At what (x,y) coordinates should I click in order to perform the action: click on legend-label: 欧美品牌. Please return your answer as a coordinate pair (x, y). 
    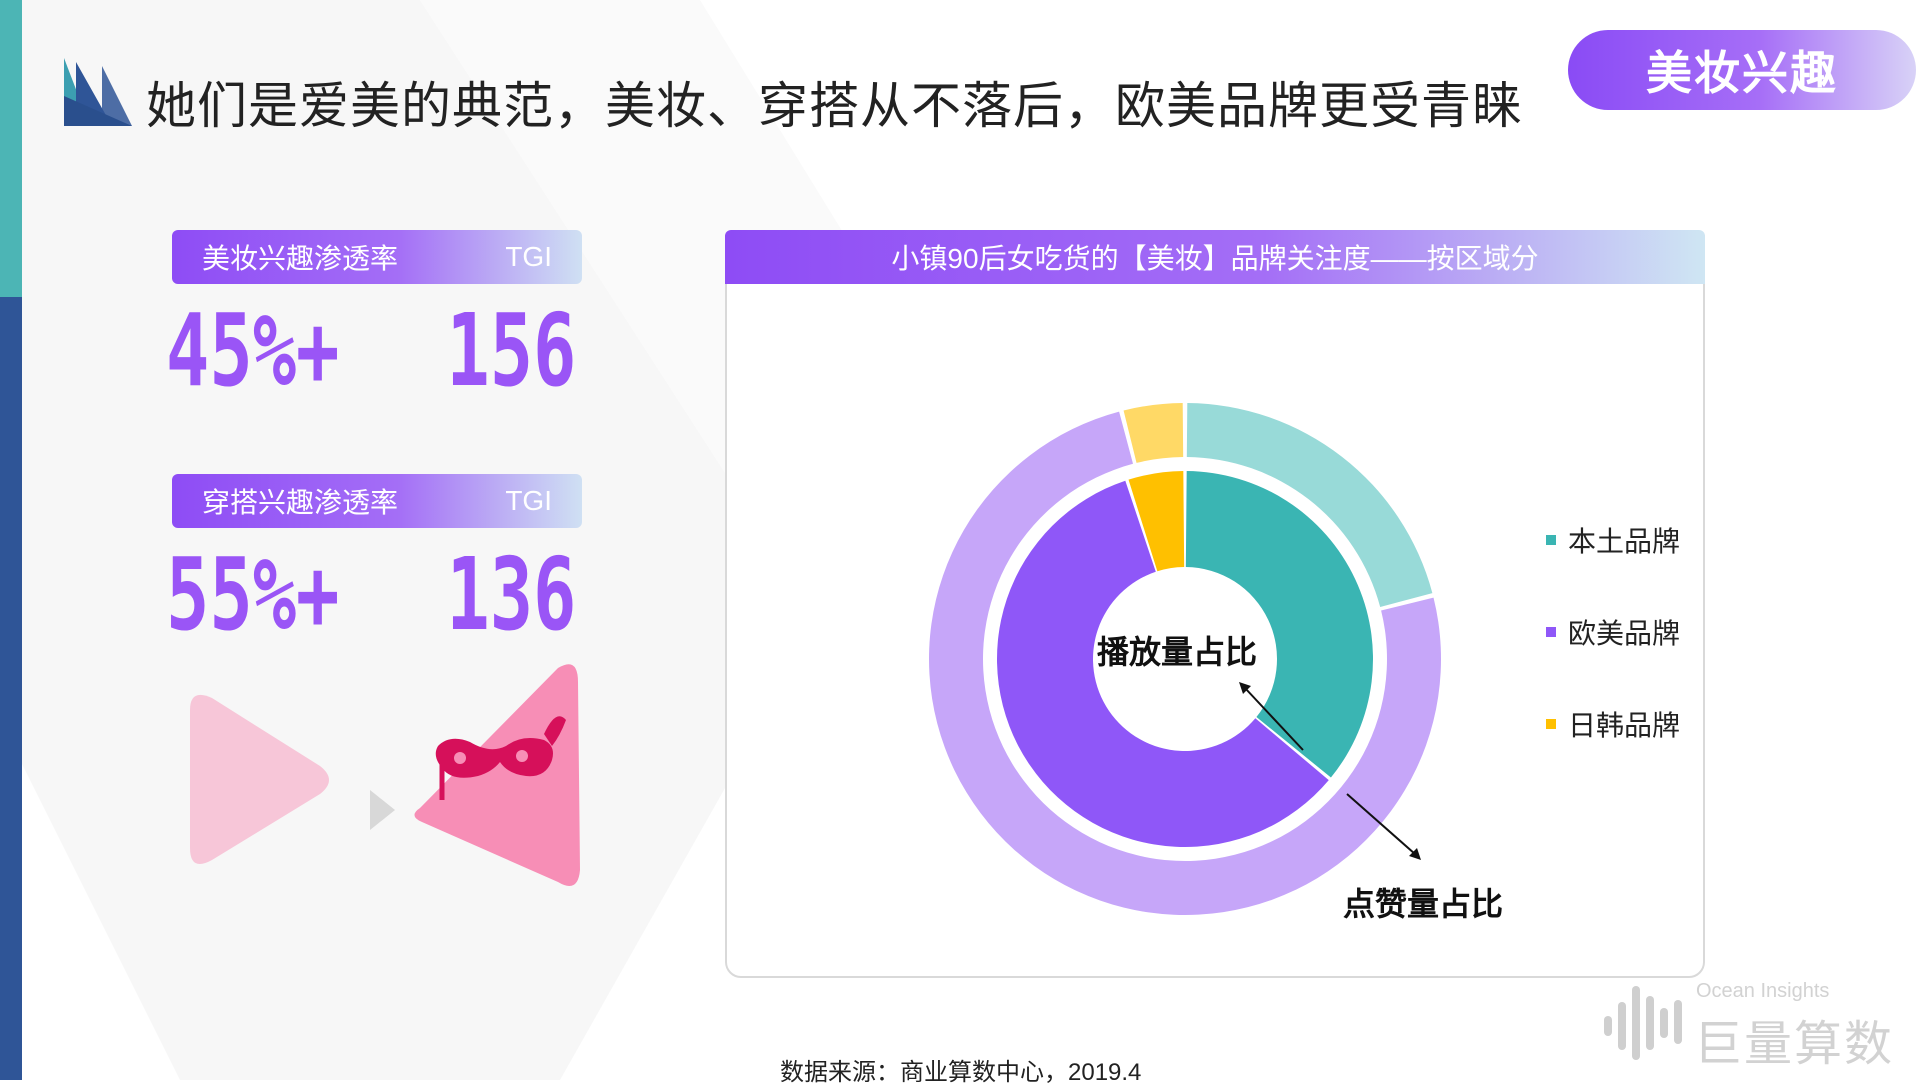
    Looking at the image, I should click on (1624, 633).